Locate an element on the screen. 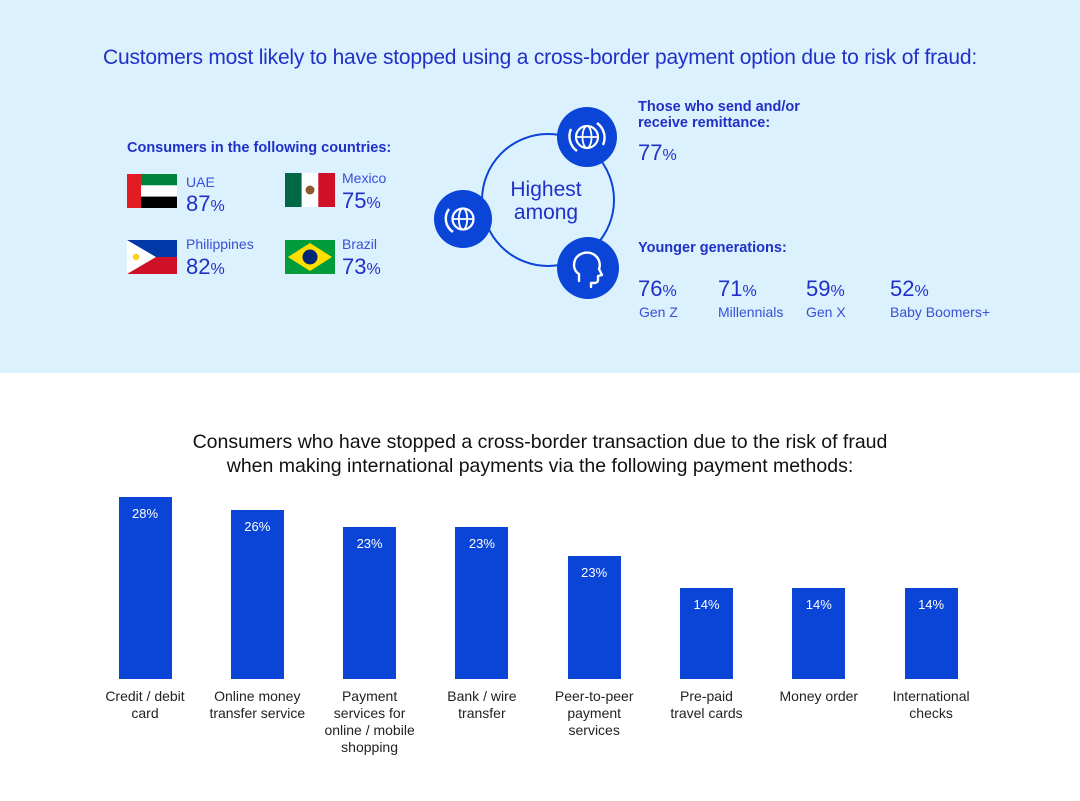  uae-flag-icon is located at coordinates (152, 191).